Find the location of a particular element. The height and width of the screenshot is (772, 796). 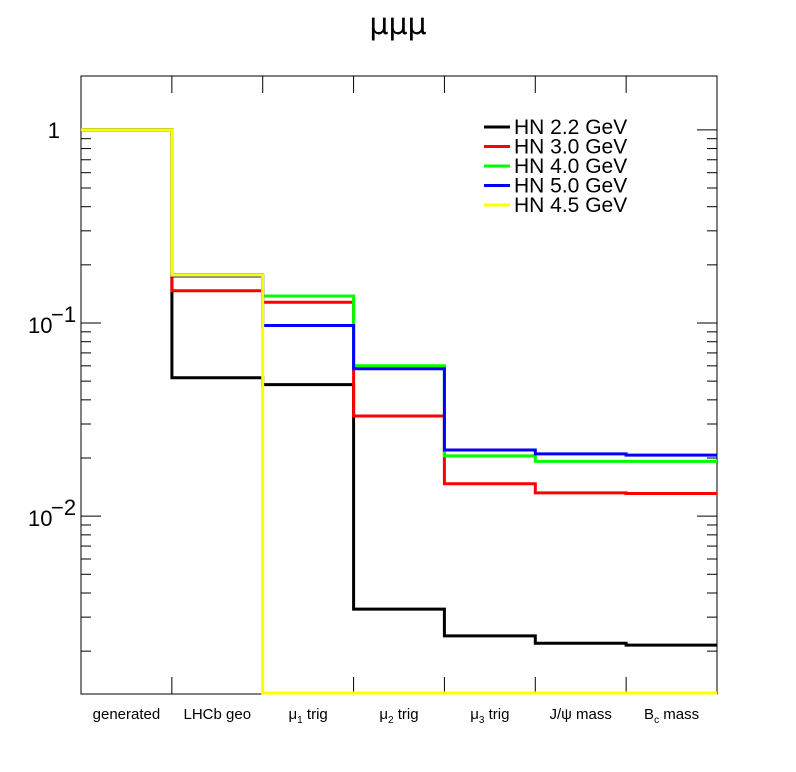

x-tick-label: Bc mass is located at coordinates (671, 716).